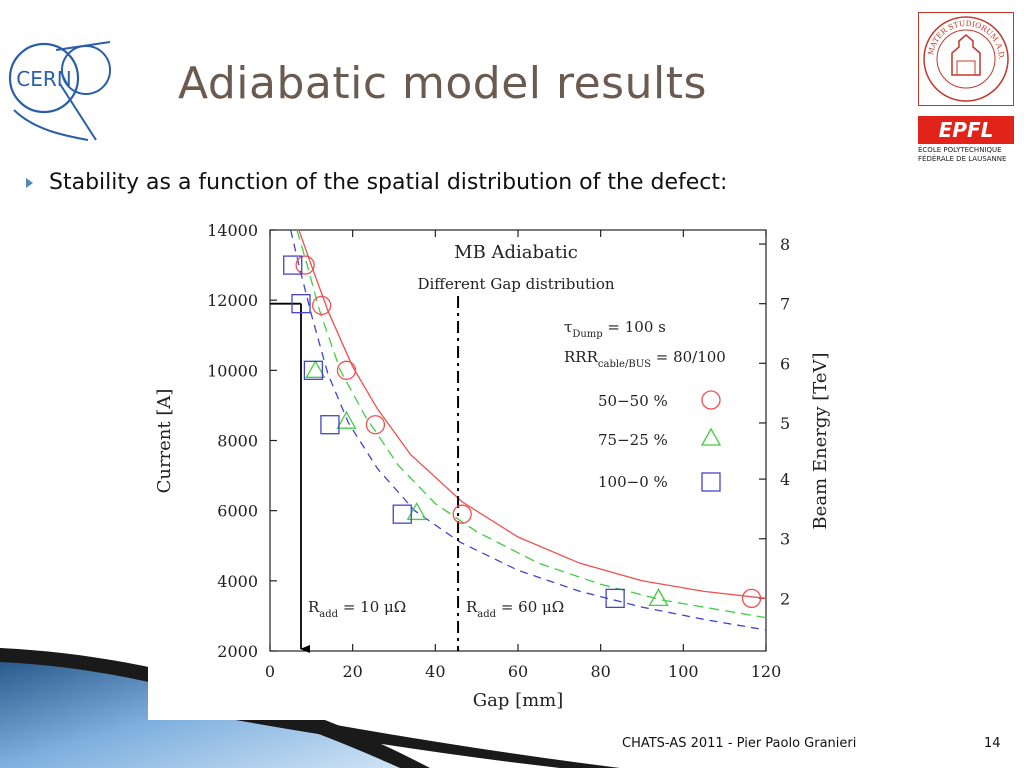 The width and height of the screenshot is (1024, 768). What do you see at coordinates (232, 370) in the screenshot?
I see `y-tick-label: 10000` at bounding box center [232, 370].